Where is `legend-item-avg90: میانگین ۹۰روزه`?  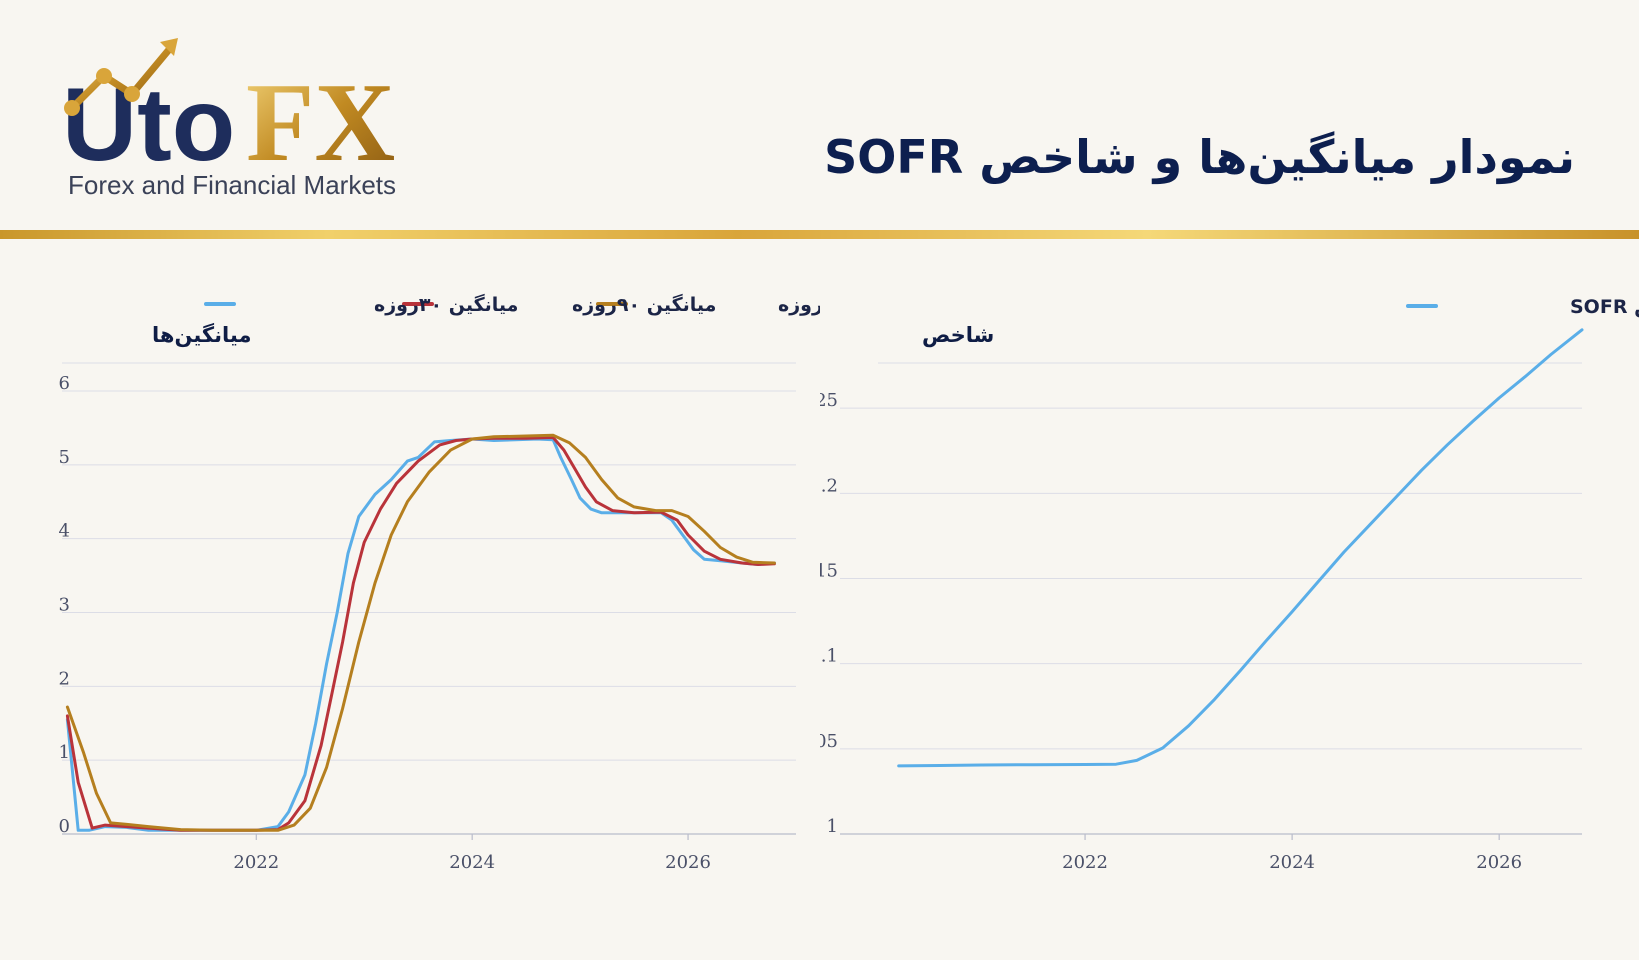 legend-item-avg90: میانگین ۹۰روزه is located at coordinates (559, 304).